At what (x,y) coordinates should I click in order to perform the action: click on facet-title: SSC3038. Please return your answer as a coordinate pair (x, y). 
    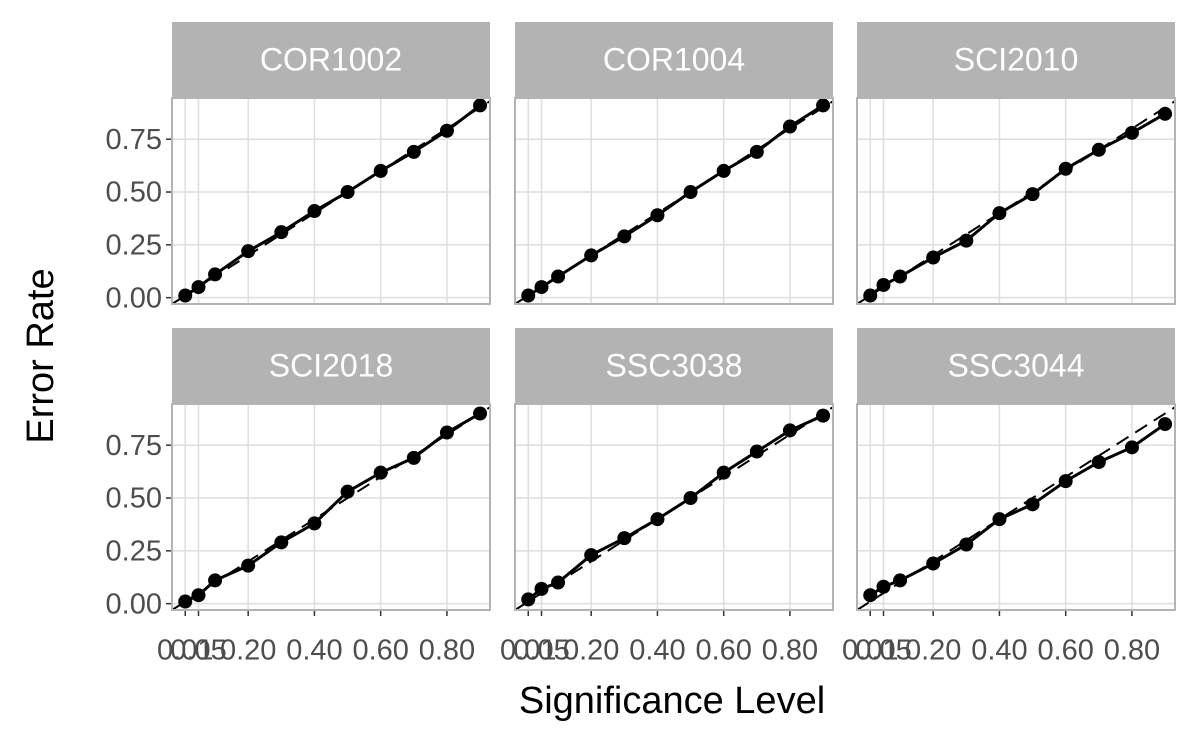
    Looking at the image, I should click on (674, 365).